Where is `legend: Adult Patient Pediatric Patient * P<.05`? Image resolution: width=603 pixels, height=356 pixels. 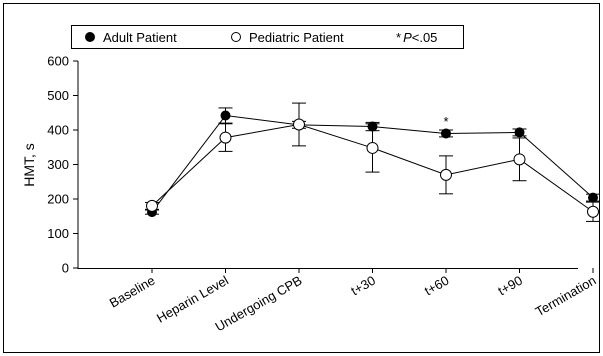
legend: Adult Patient Pediatric Patient * P<.05 is located at coordinates (267, 37).